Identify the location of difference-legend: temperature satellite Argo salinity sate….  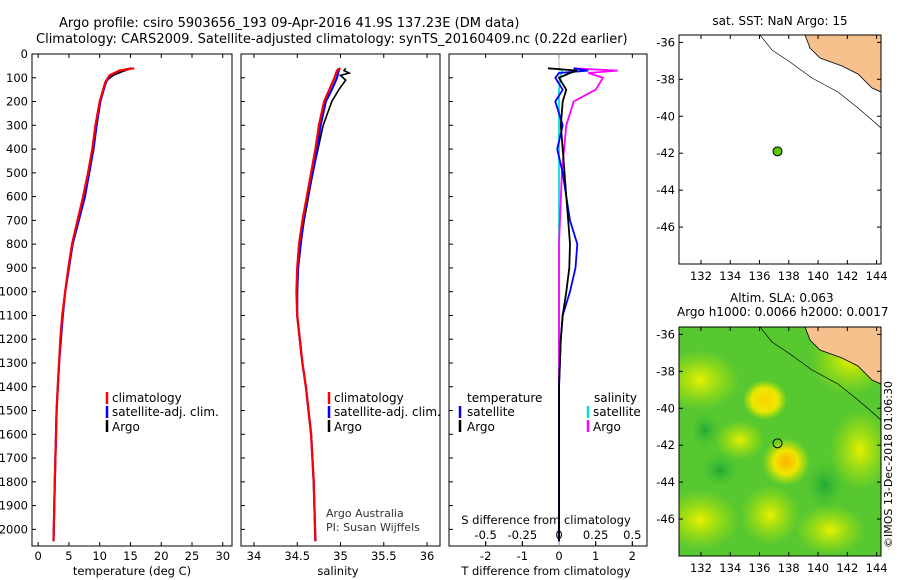
(549, 412).